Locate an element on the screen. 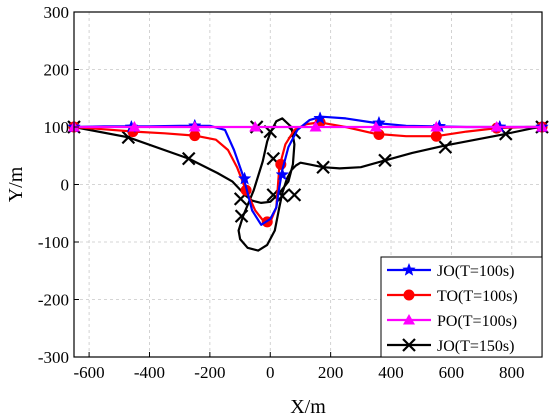 This screenshot has height=420, width=550. legend-label: JO(T=150s) is located at coordinates (475, 346).